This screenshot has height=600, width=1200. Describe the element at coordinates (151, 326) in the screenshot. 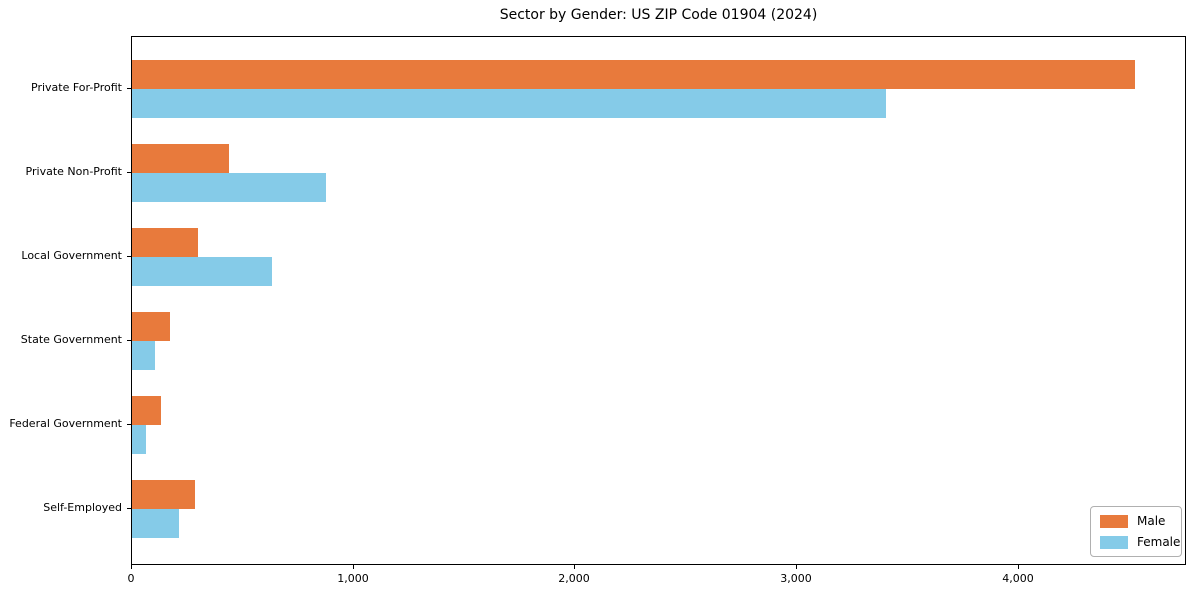

I see `bar-male-state-government` at that location.